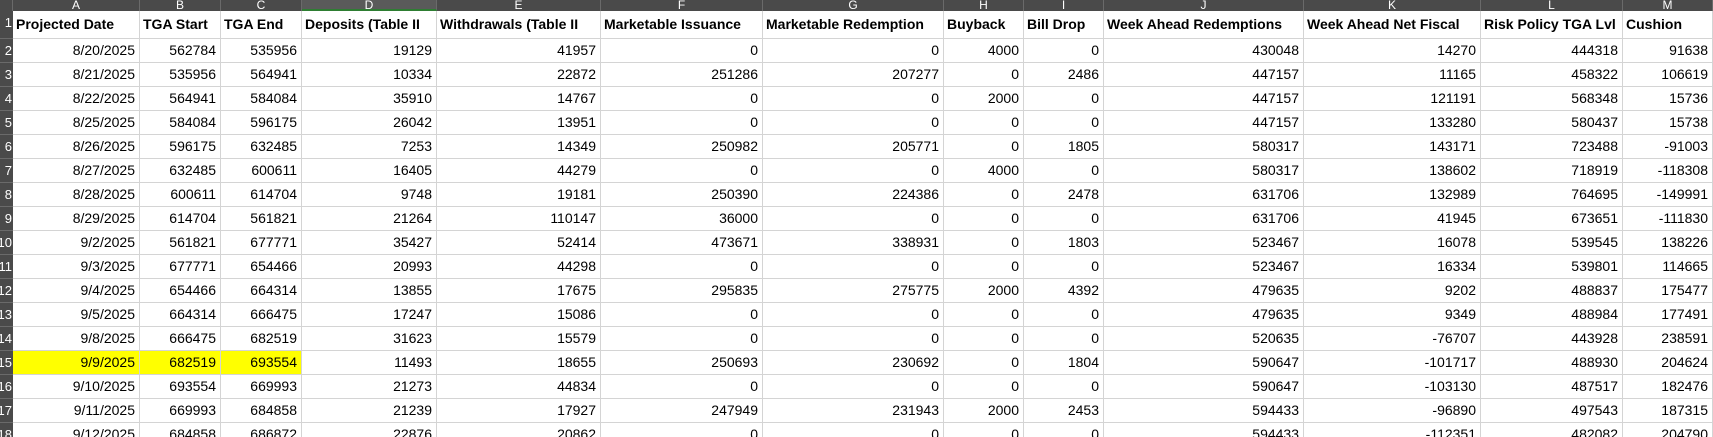 The width and height of the screenshot is (1713, 437). What do you see at coordinates (519, 99) in the screenshot?
I see `number-cell: 14767` at bounding box center [519, 99].